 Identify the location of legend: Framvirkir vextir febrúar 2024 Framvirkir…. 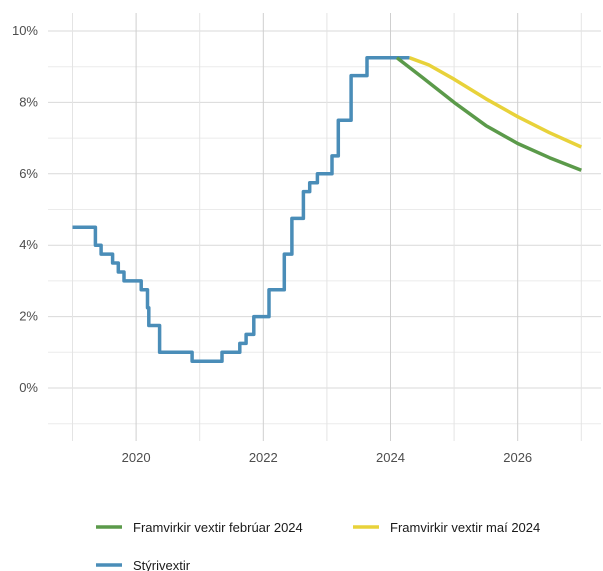
(318, 545).